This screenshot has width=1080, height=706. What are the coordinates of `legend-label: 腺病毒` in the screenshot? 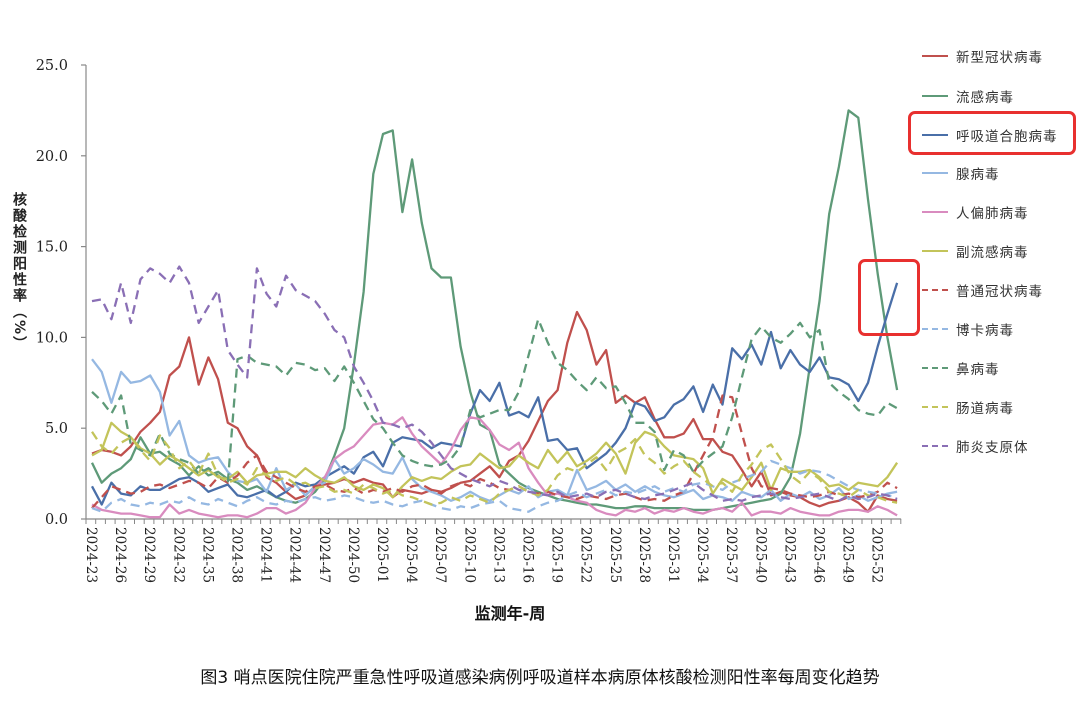 It's located at (978, 175).